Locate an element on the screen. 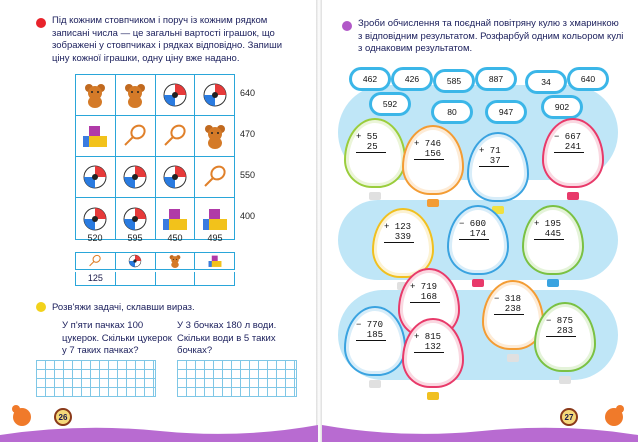 The width and height of the screenshot is (638, 442). column-calculation: − 875 283 is located at coordinates (561, 326).